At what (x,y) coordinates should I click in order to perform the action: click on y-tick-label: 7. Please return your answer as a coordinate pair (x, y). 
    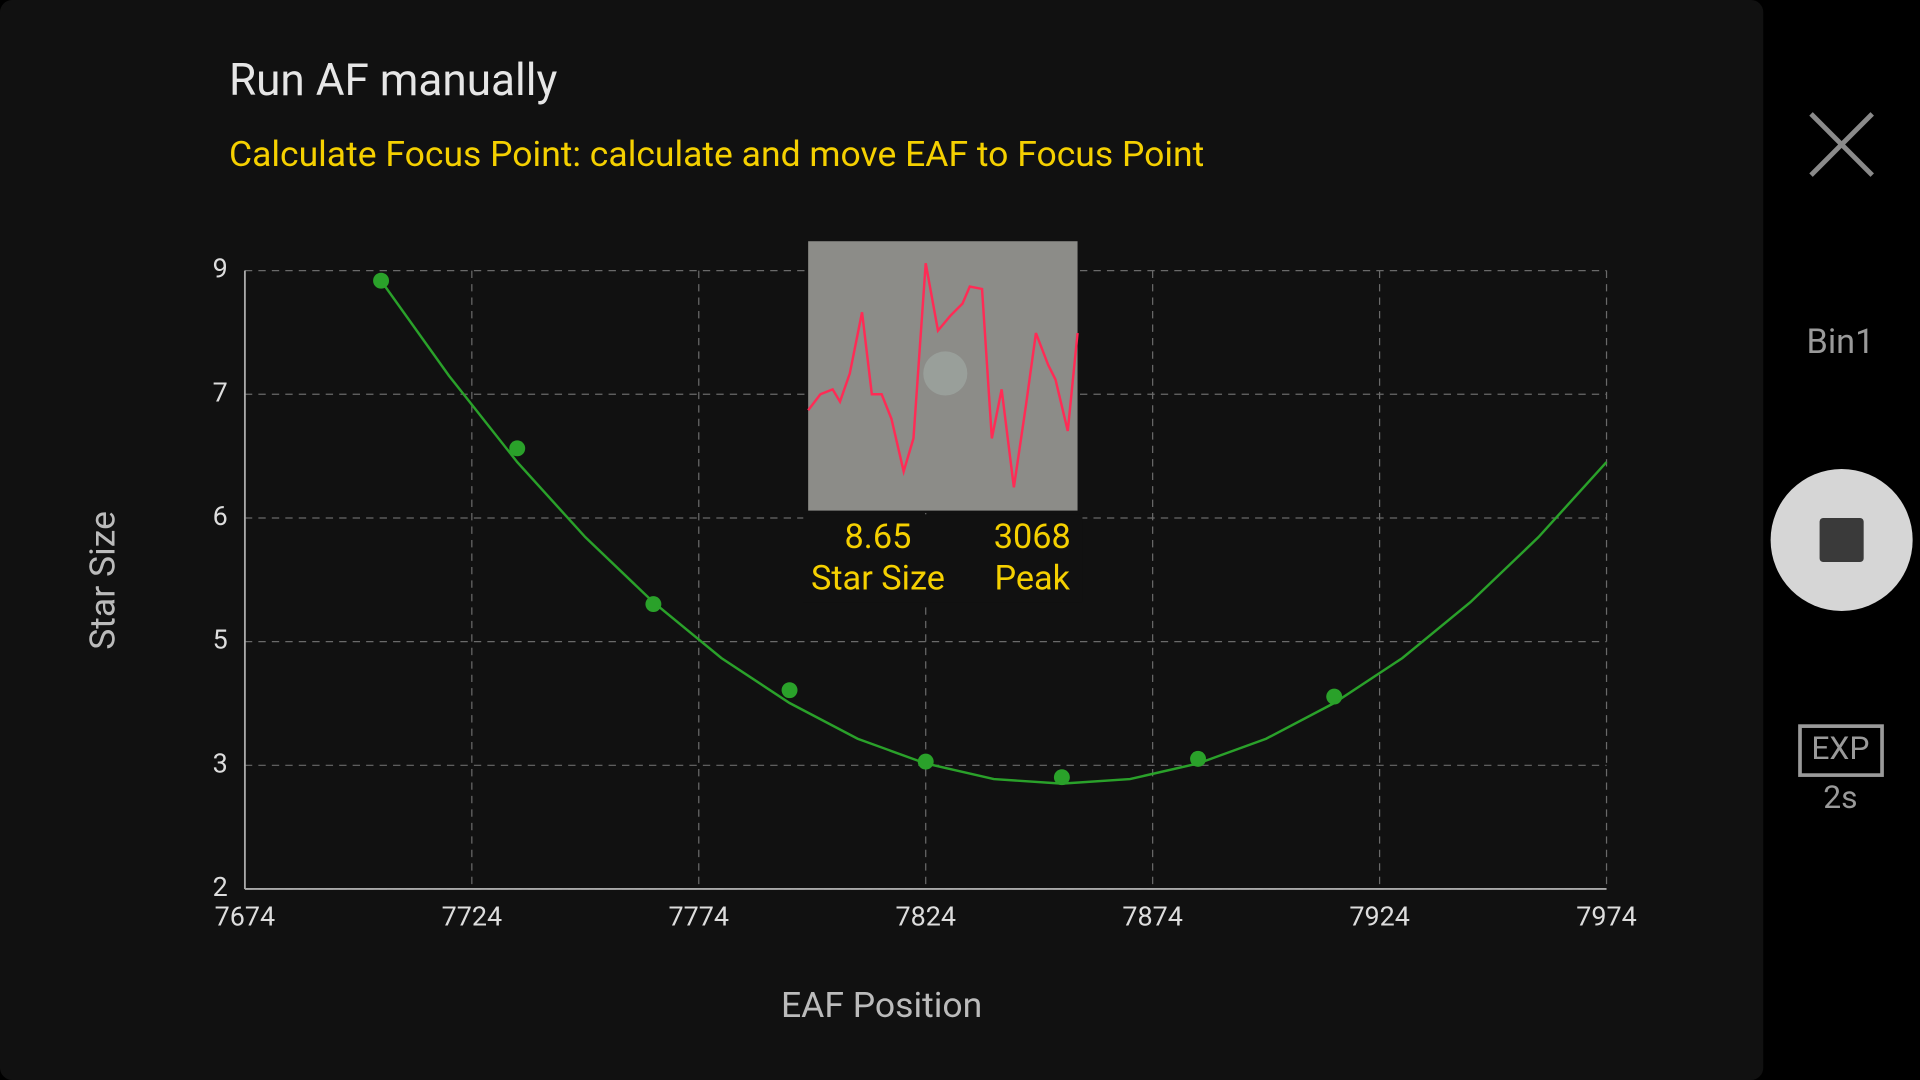
    Looking at the image, I should click on (220, 392).